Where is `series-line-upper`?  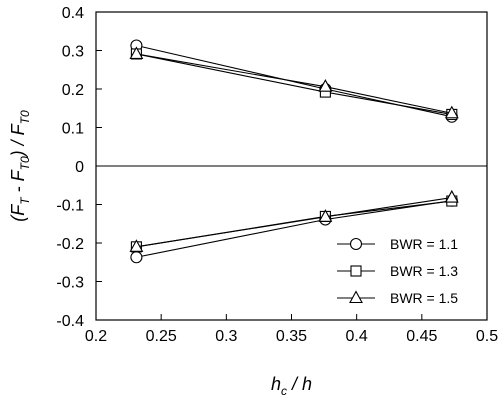
series-line-upper is located at coordinates (294, 84).